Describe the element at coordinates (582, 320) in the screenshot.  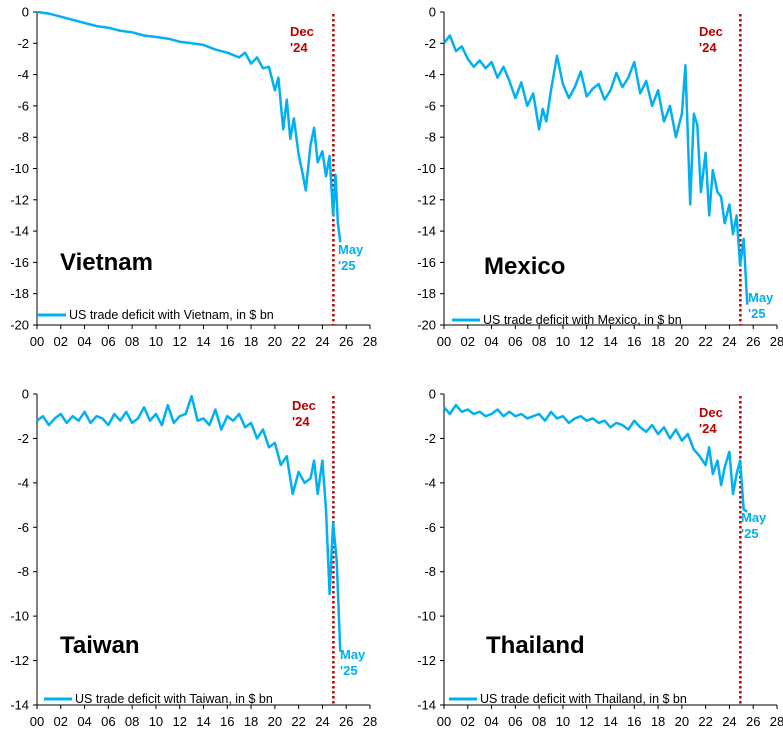
I see `legend-label: US trade deficit with Mexico, in $ bn` at that location.